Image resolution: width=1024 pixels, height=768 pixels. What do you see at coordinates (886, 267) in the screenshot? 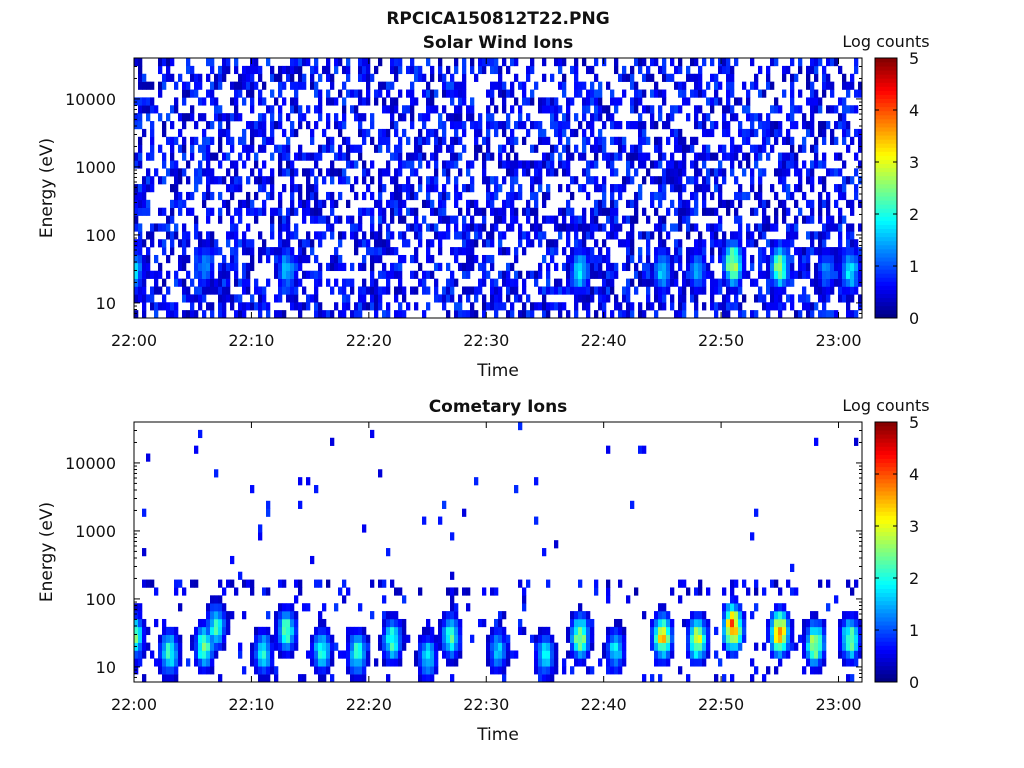
I see `colorbar-segment` at bounding box center [886, 267].